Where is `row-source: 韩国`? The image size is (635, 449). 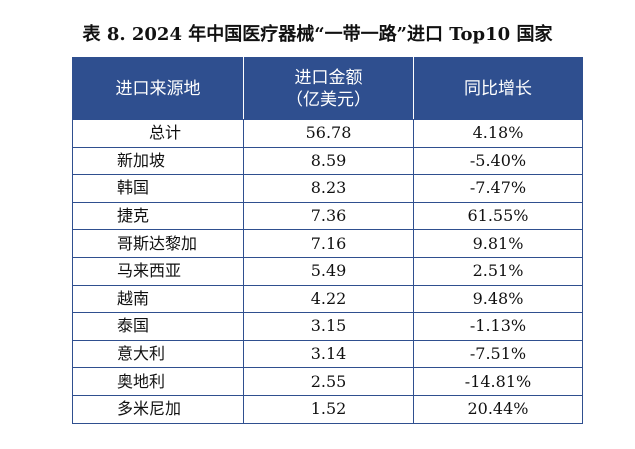
row-source: 韩国 is located at coordinates (158, 188).